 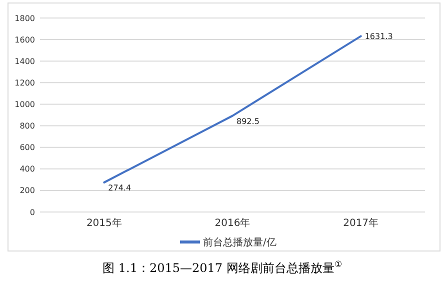 I want to click on y-tick-label: 0, so click(x=32, y=212).